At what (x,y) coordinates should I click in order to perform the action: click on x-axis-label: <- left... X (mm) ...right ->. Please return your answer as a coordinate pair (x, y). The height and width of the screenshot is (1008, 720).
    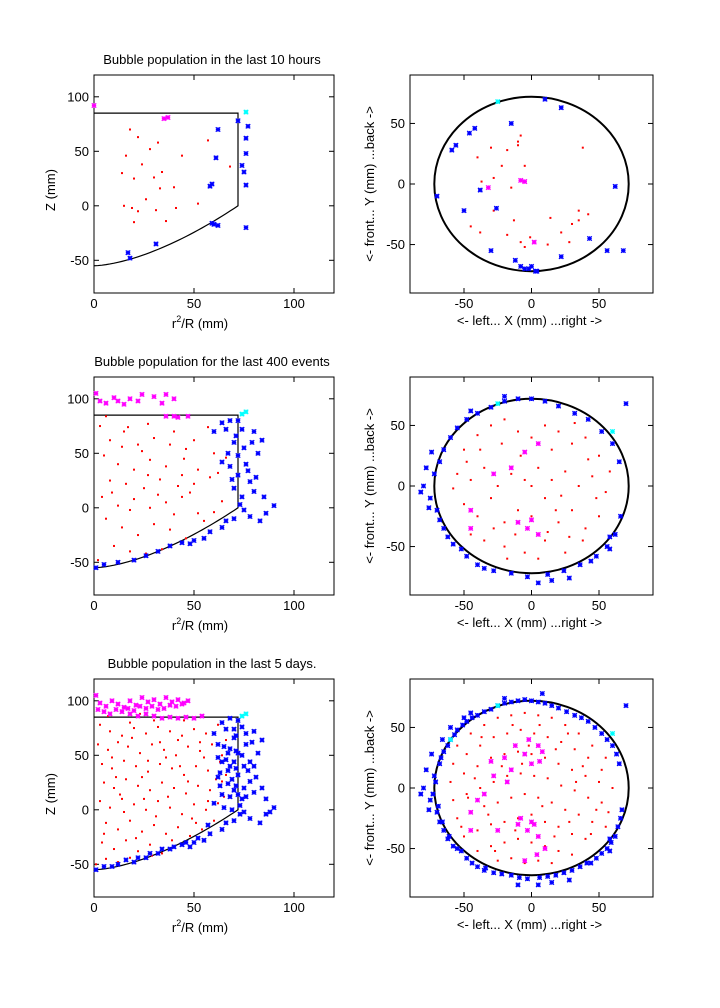
    Looking at the image, I should click on (529, 924).